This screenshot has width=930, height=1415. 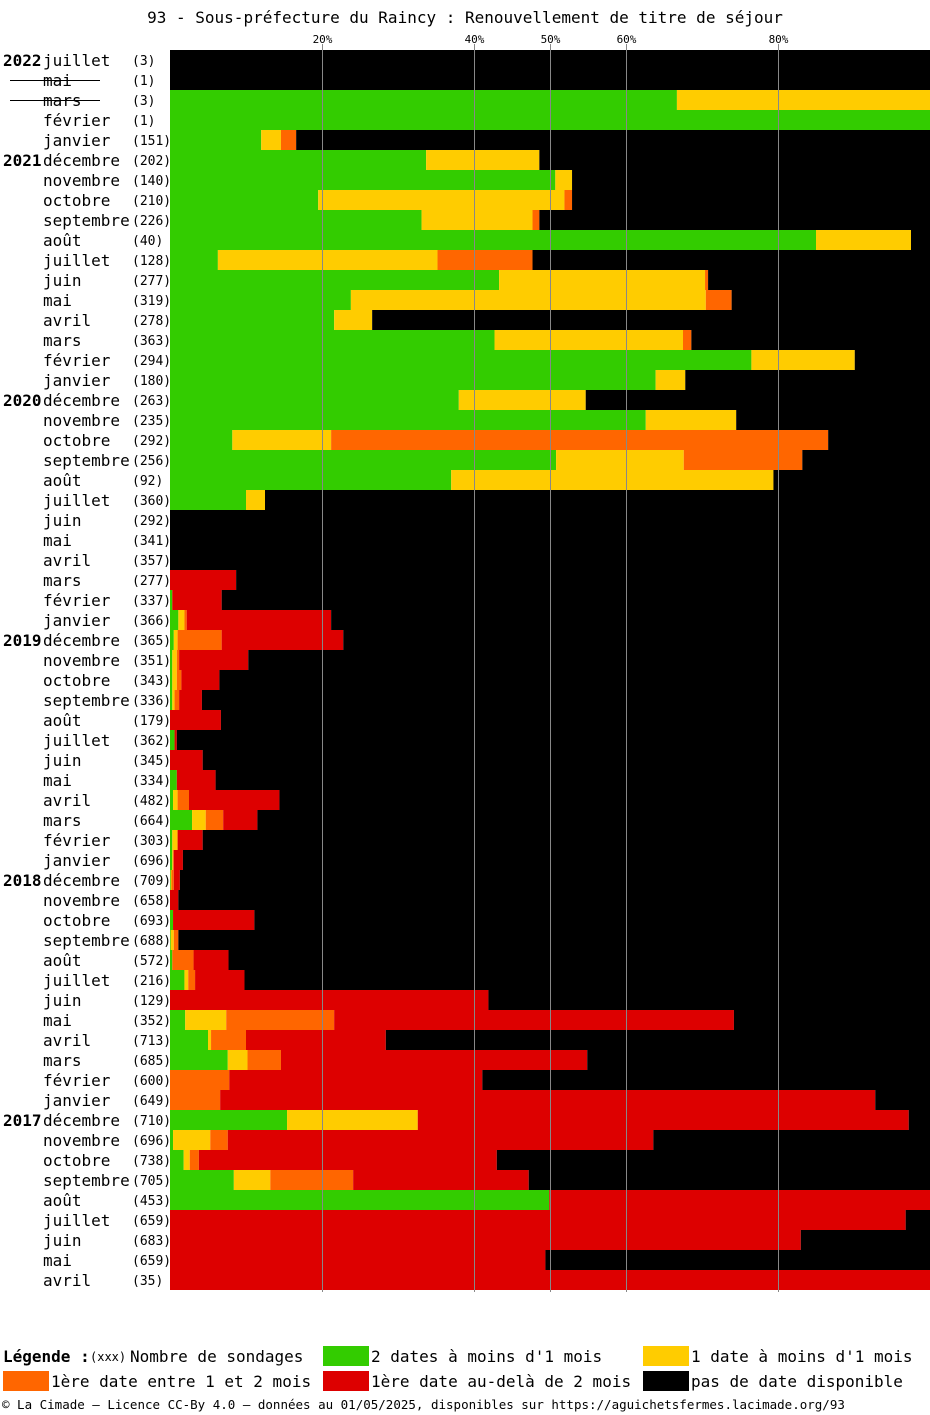 What do you see at coordinates (62, 720) in the screenshot?
I see `month-label: août` at bounding box center [62, 720].